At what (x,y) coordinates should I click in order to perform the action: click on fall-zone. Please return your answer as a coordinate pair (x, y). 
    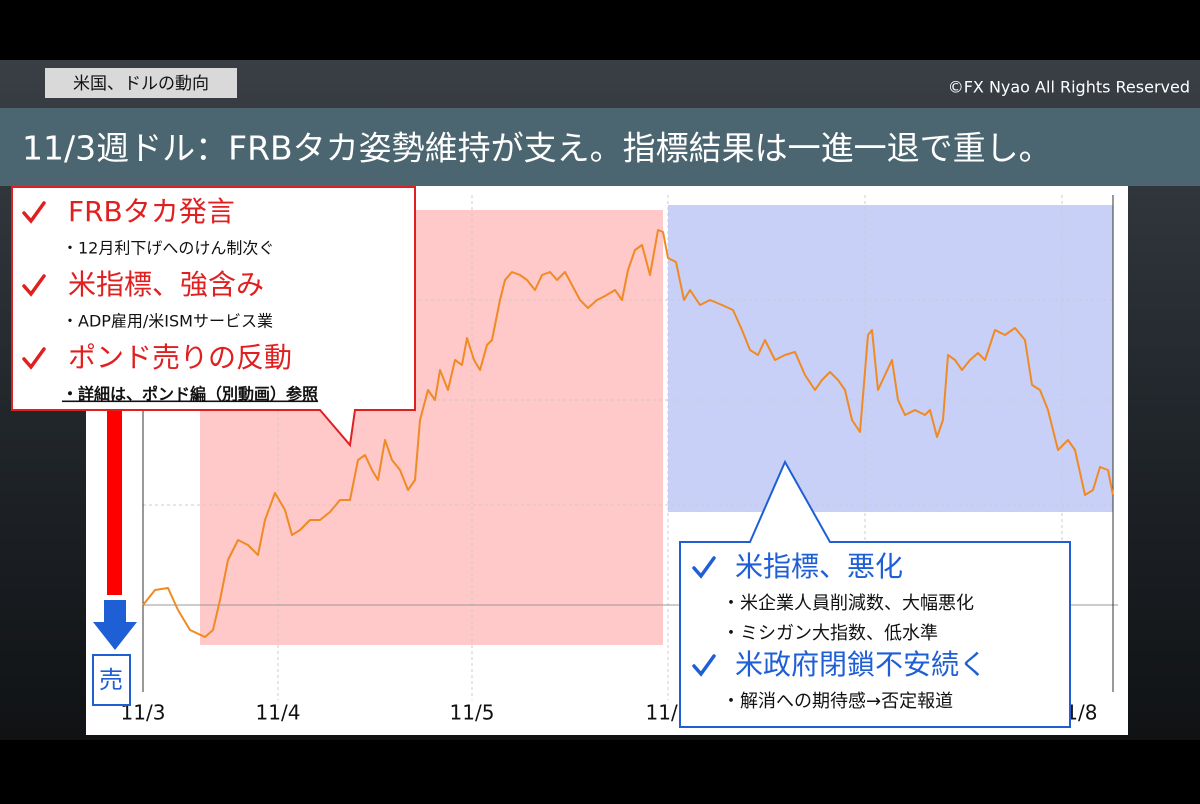
    Looking at the image, I should click on (890, 358).